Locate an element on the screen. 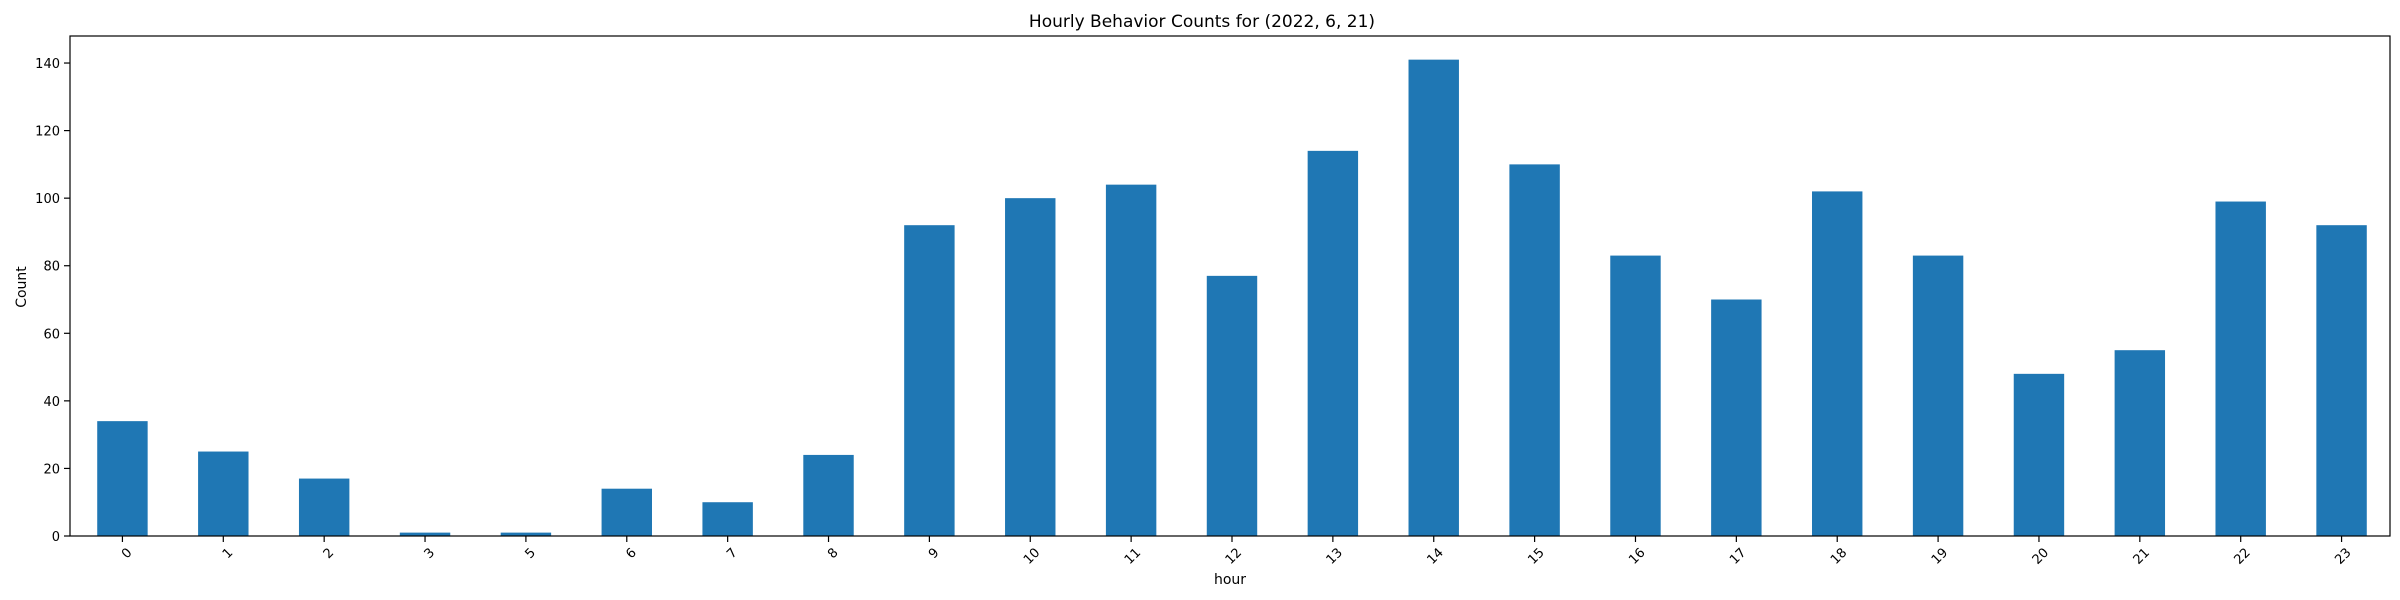  x-axis-ticks: 0 1 2 3 5 6 7 8 9 10 11 12 13 14 15 16 17 18 19 20 21 22 23 is located at coordinates (1237, 552).